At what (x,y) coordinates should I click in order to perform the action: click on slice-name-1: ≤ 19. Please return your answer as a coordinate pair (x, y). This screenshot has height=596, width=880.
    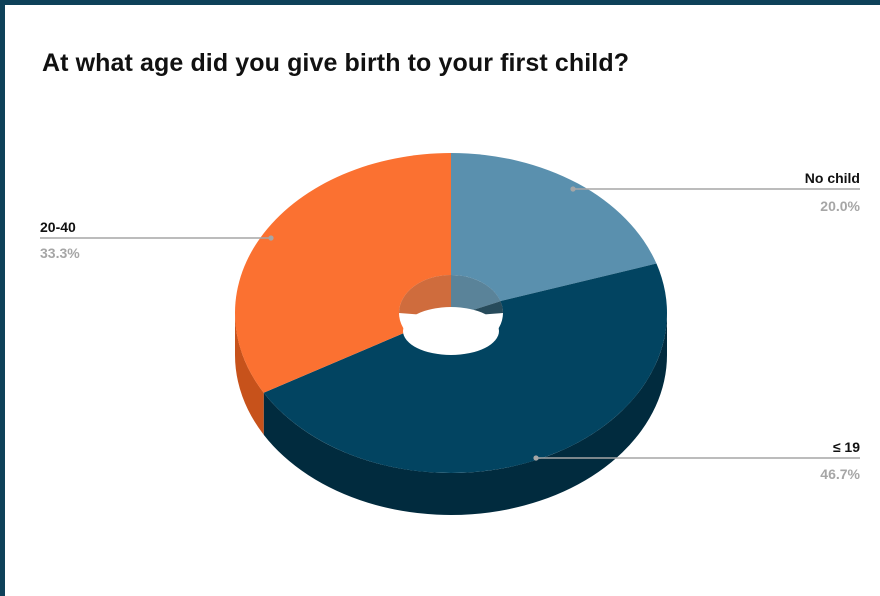
    Looking at the image, I should click on (846, 447).